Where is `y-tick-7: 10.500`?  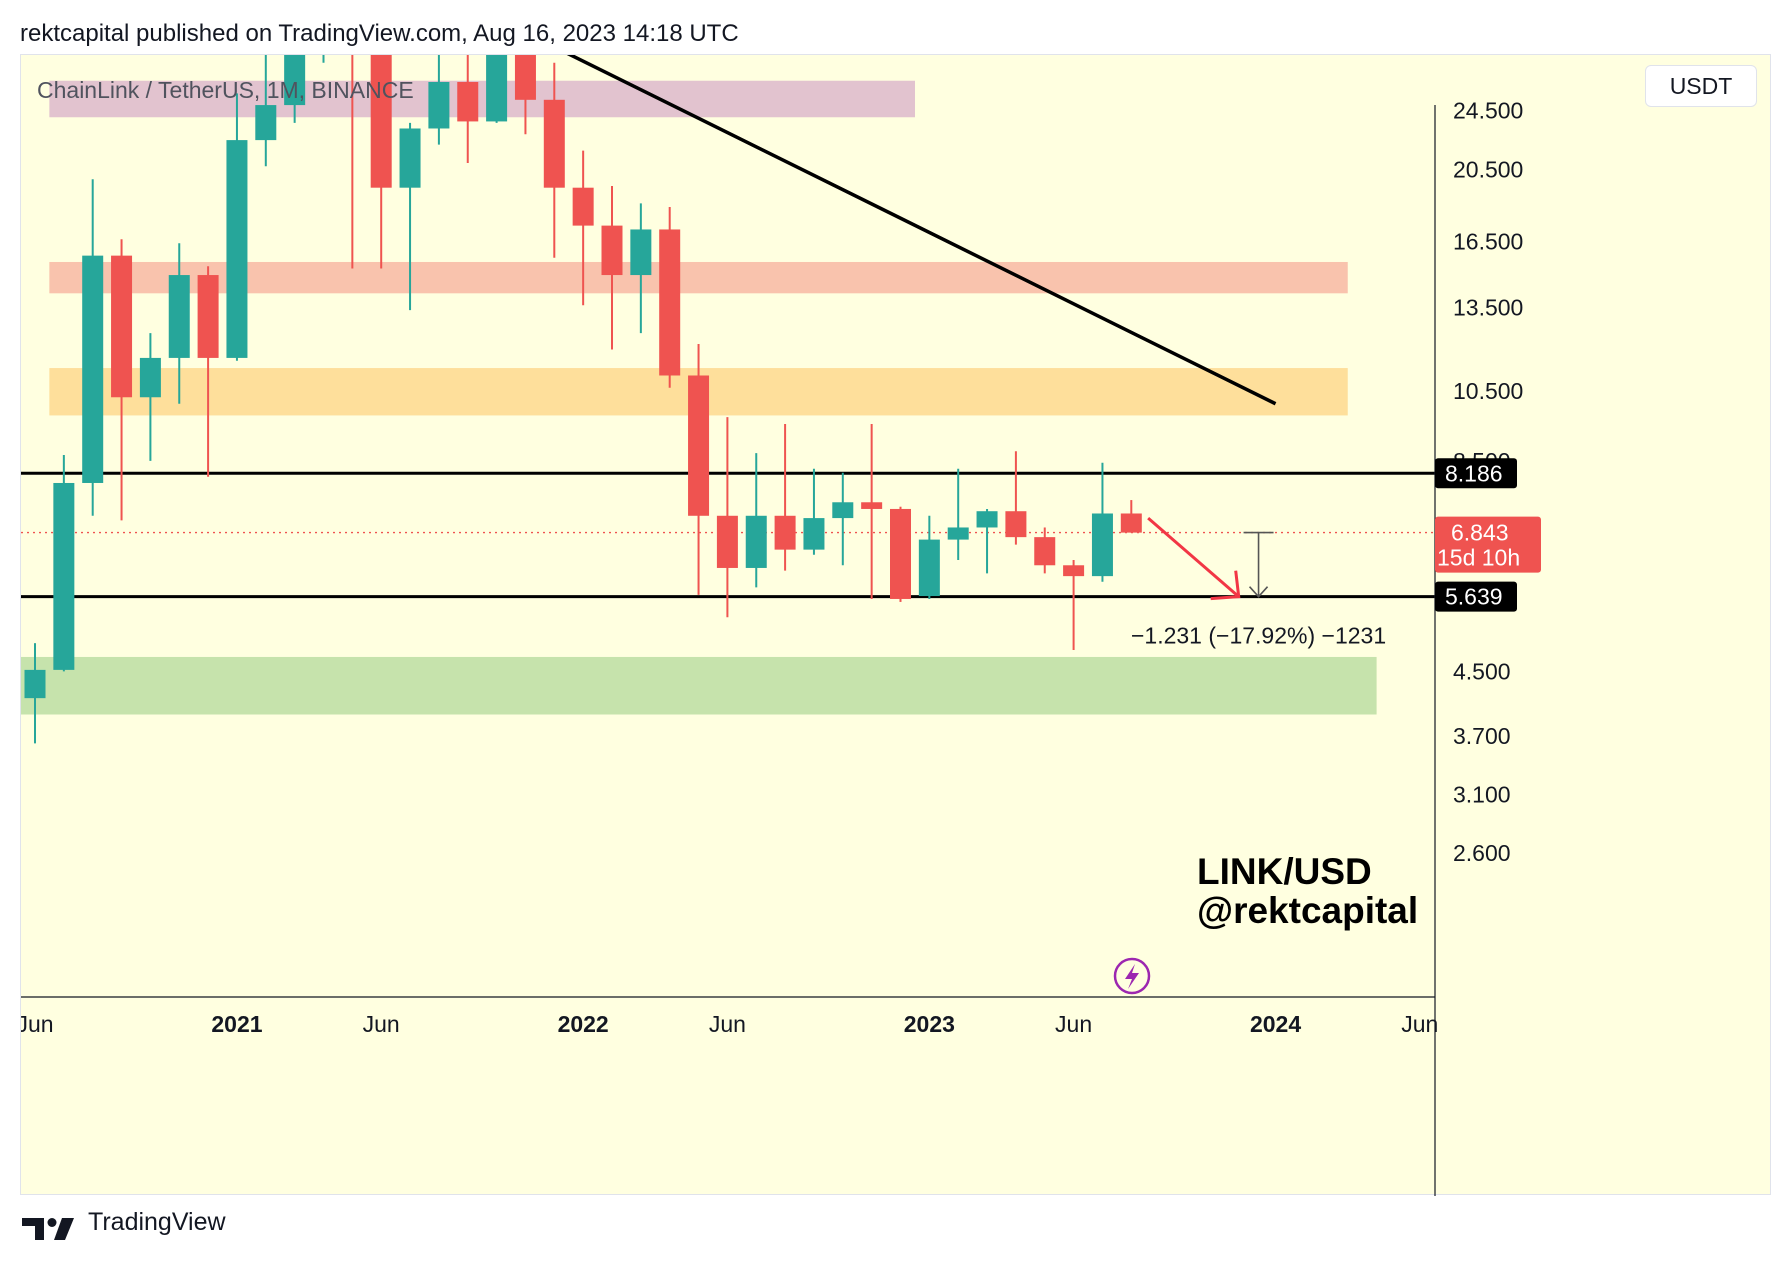
y-tick-7: 10.500 is located at coordinates (1488, 391).